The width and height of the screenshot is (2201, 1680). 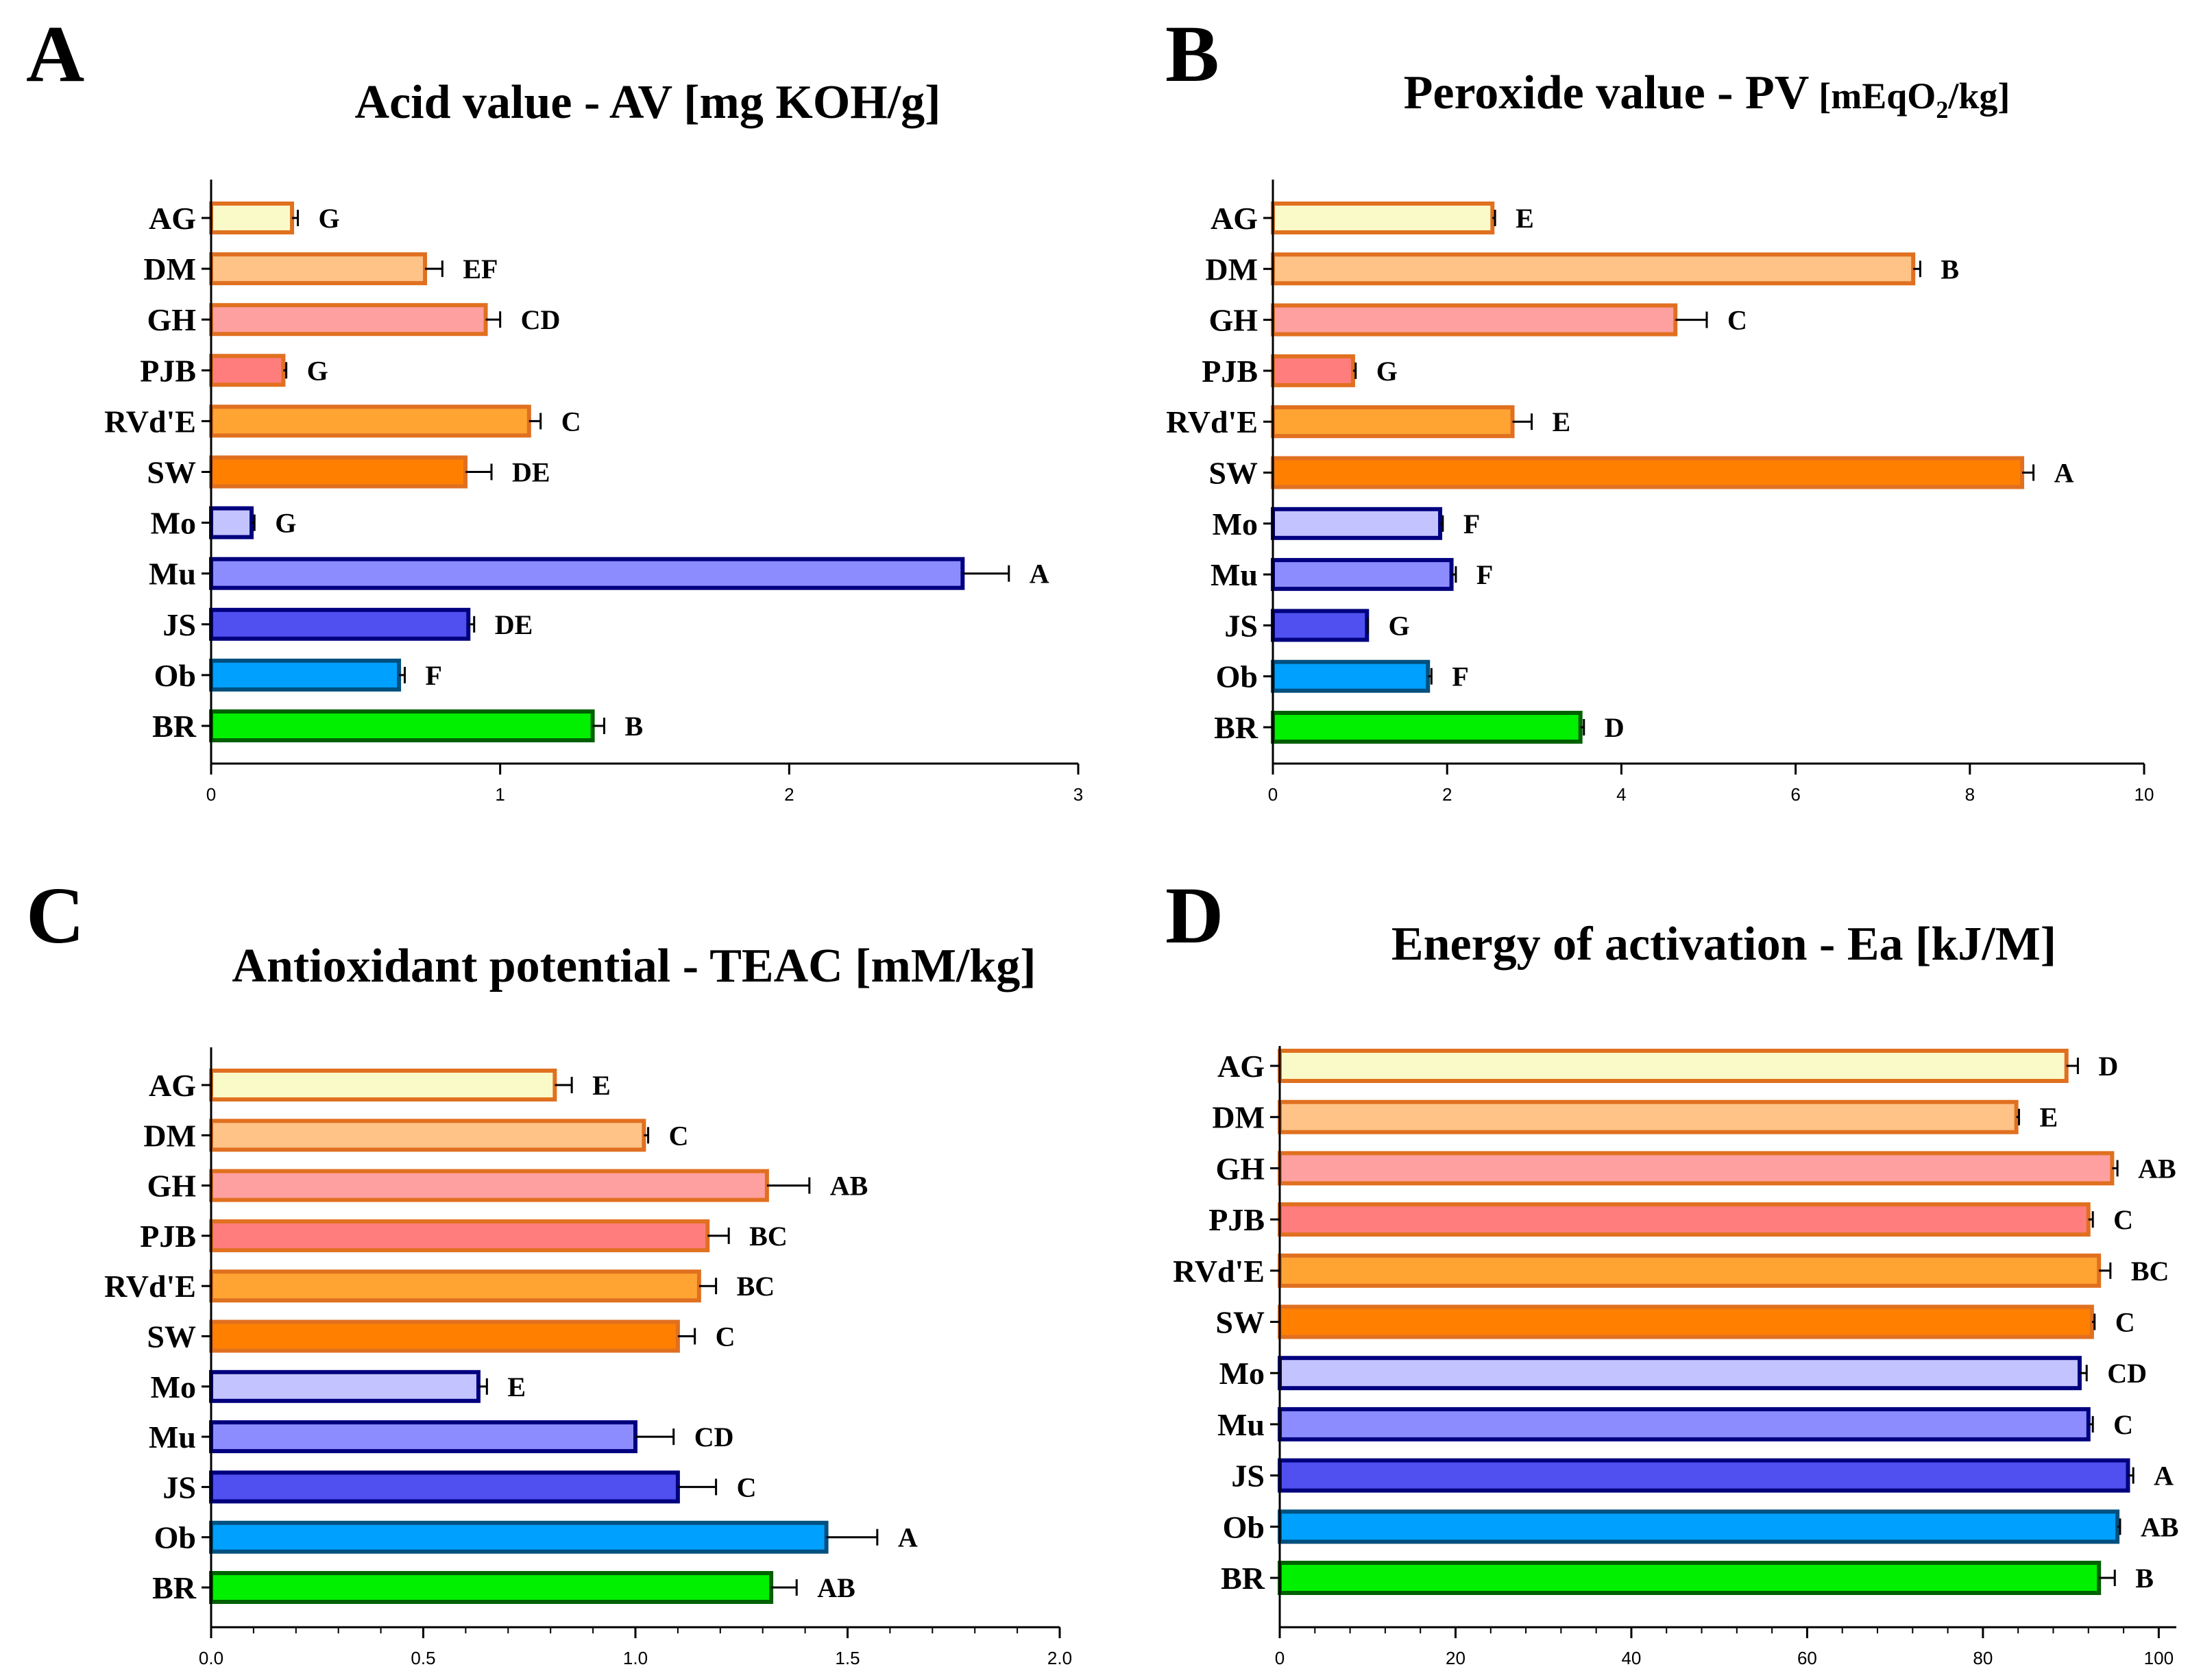 I want to click on panel-a-category-label-5: SW, so click(x=172, y=472).